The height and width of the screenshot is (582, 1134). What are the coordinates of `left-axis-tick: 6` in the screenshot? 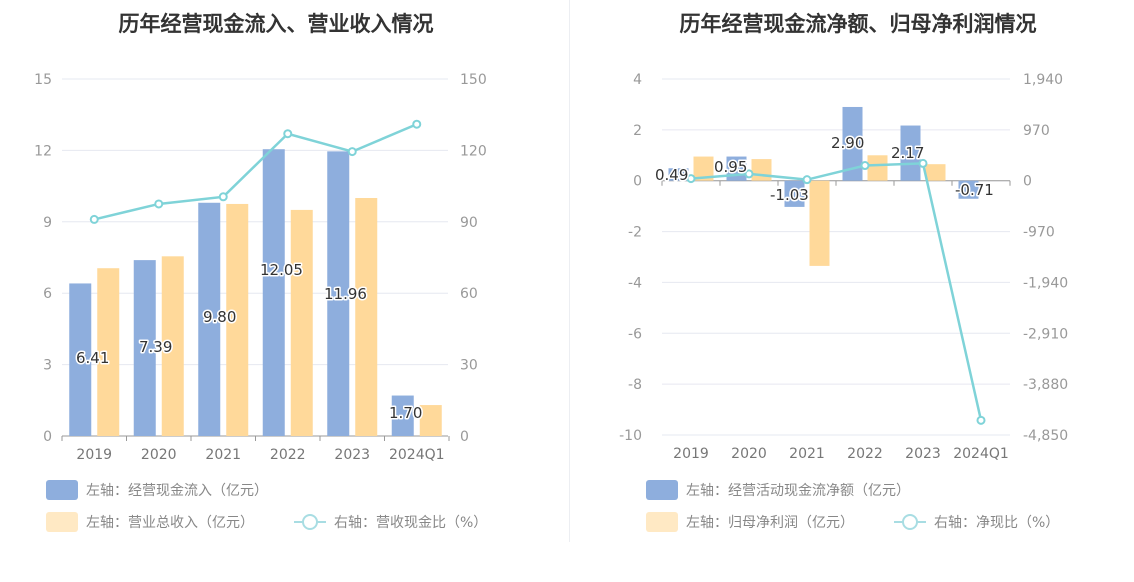 It's located at (47, 294).